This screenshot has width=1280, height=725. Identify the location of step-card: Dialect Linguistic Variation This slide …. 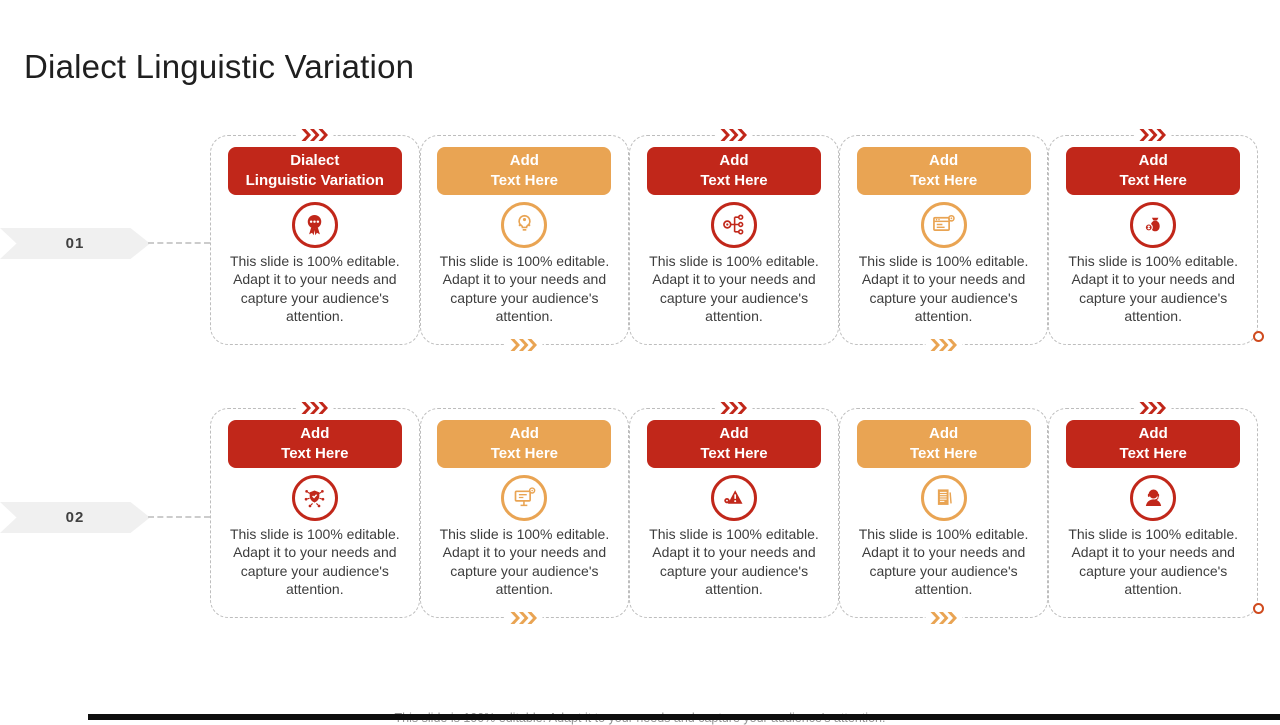
(315, 237).